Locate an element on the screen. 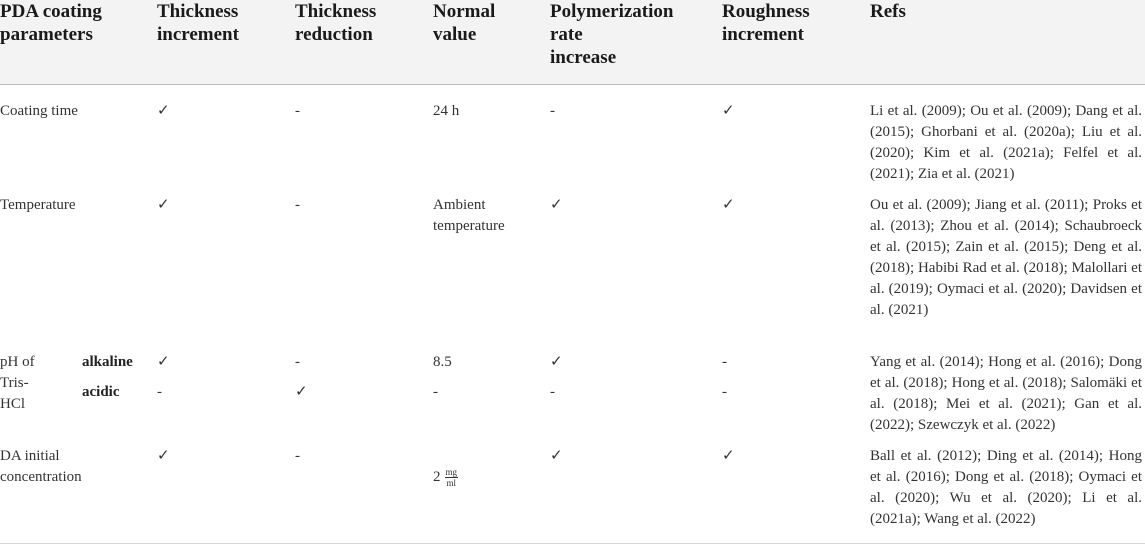 The height and width of the screenshot is (546, 1145). row-da-thickness-reduction: - is located at coordinates (297, 456).